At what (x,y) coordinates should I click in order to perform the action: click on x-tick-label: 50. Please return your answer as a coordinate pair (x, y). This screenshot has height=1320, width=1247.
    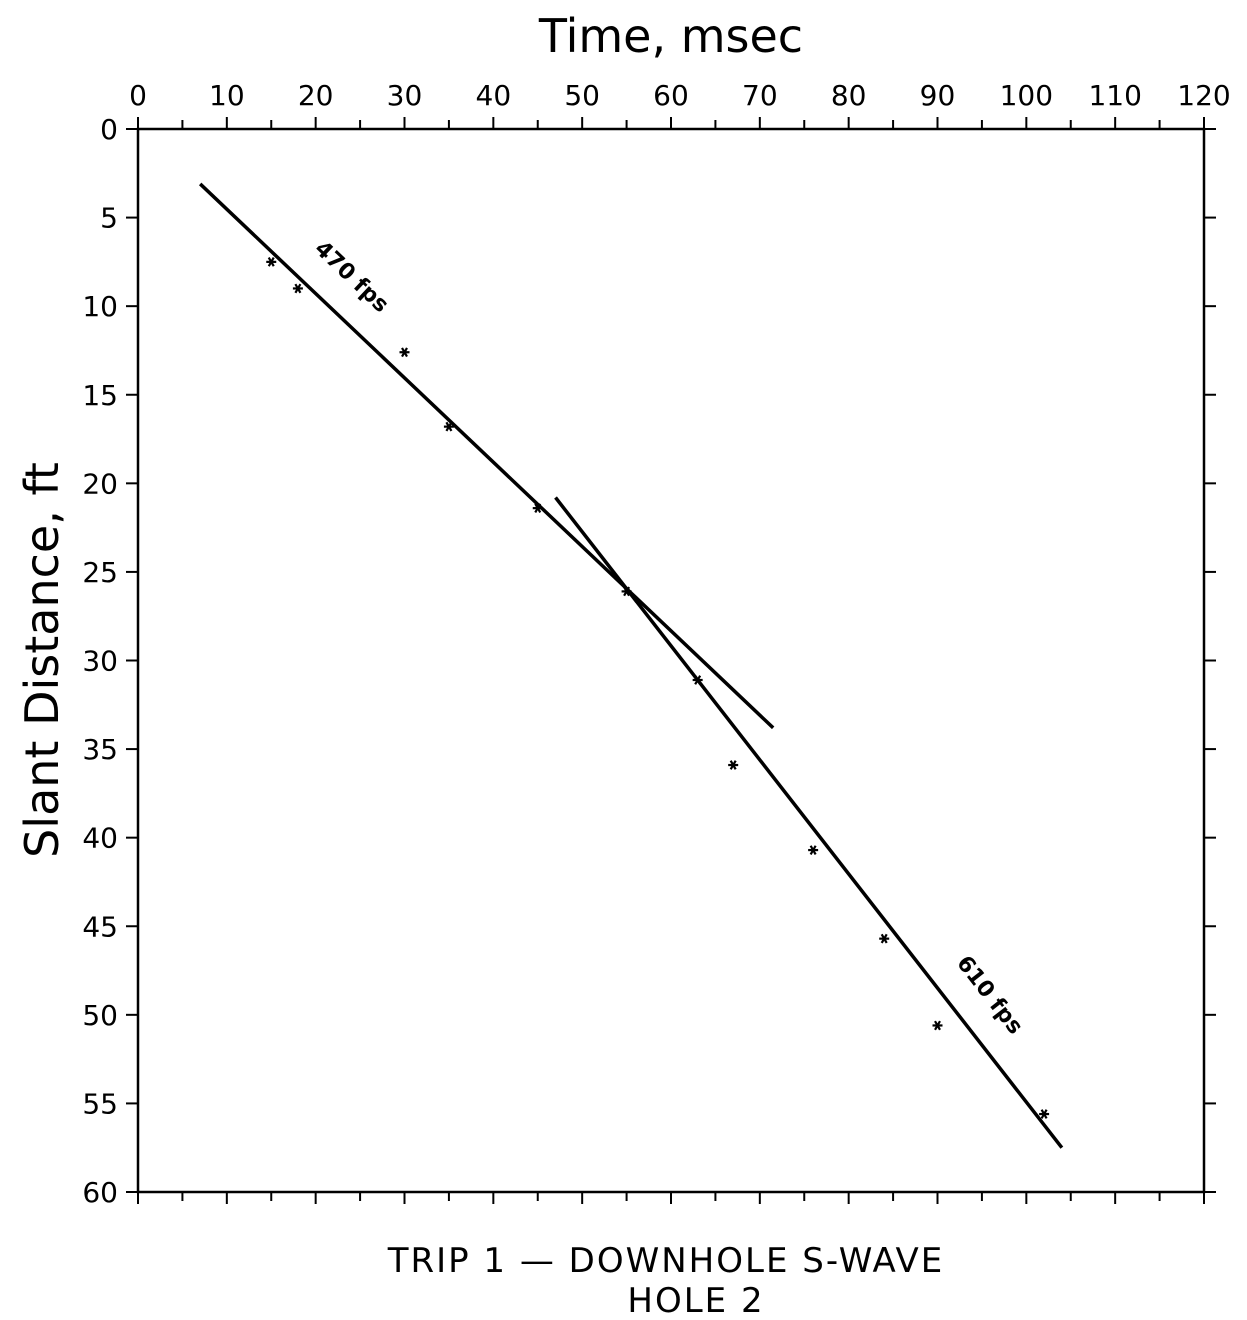
    Looking at the image, I should click on (582, 95).